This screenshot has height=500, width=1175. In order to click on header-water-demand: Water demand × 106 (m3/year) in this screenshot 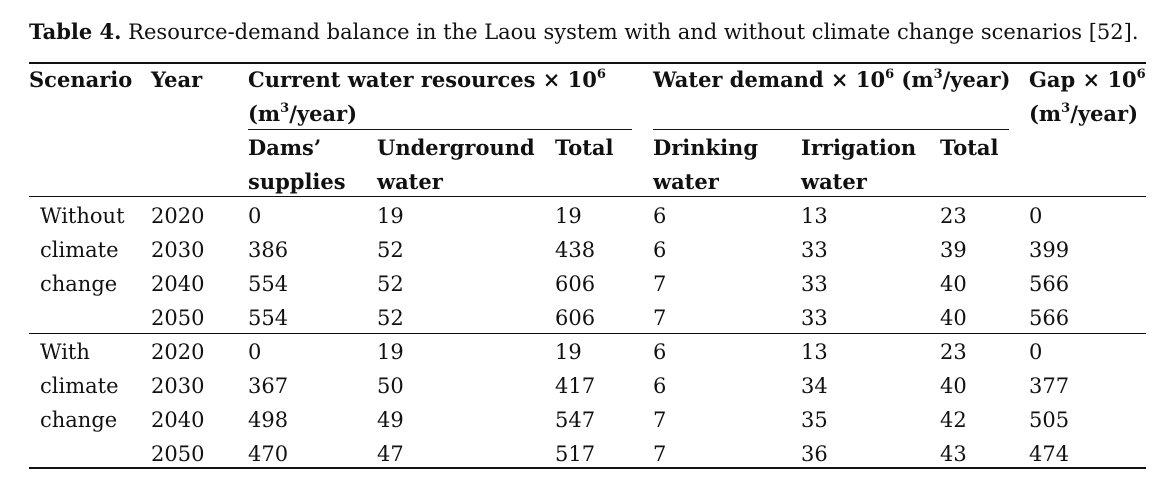, I will do `click(832, 79)`.